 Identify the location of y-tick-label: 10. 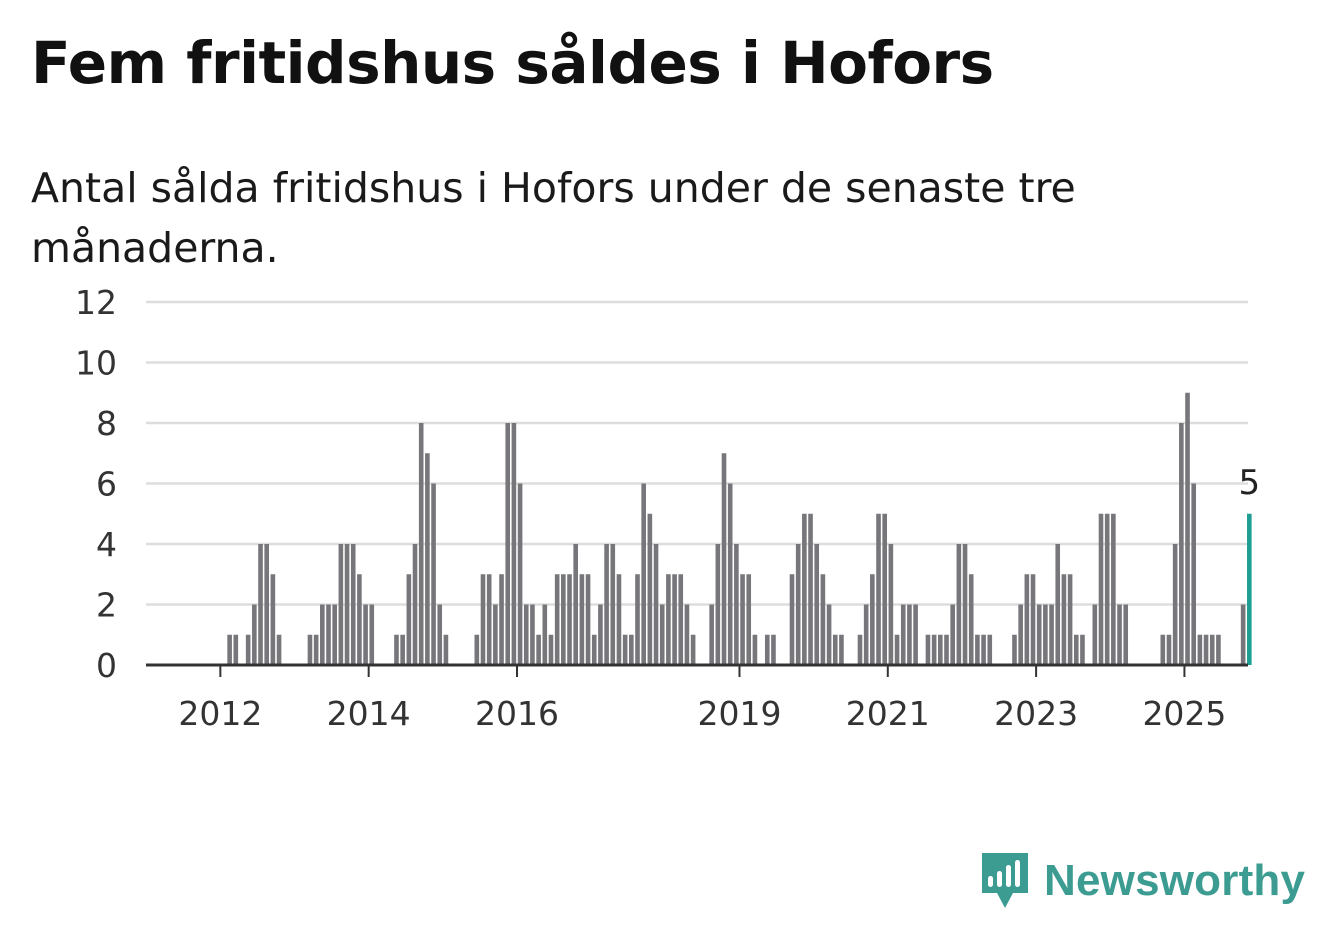
(96, 363).